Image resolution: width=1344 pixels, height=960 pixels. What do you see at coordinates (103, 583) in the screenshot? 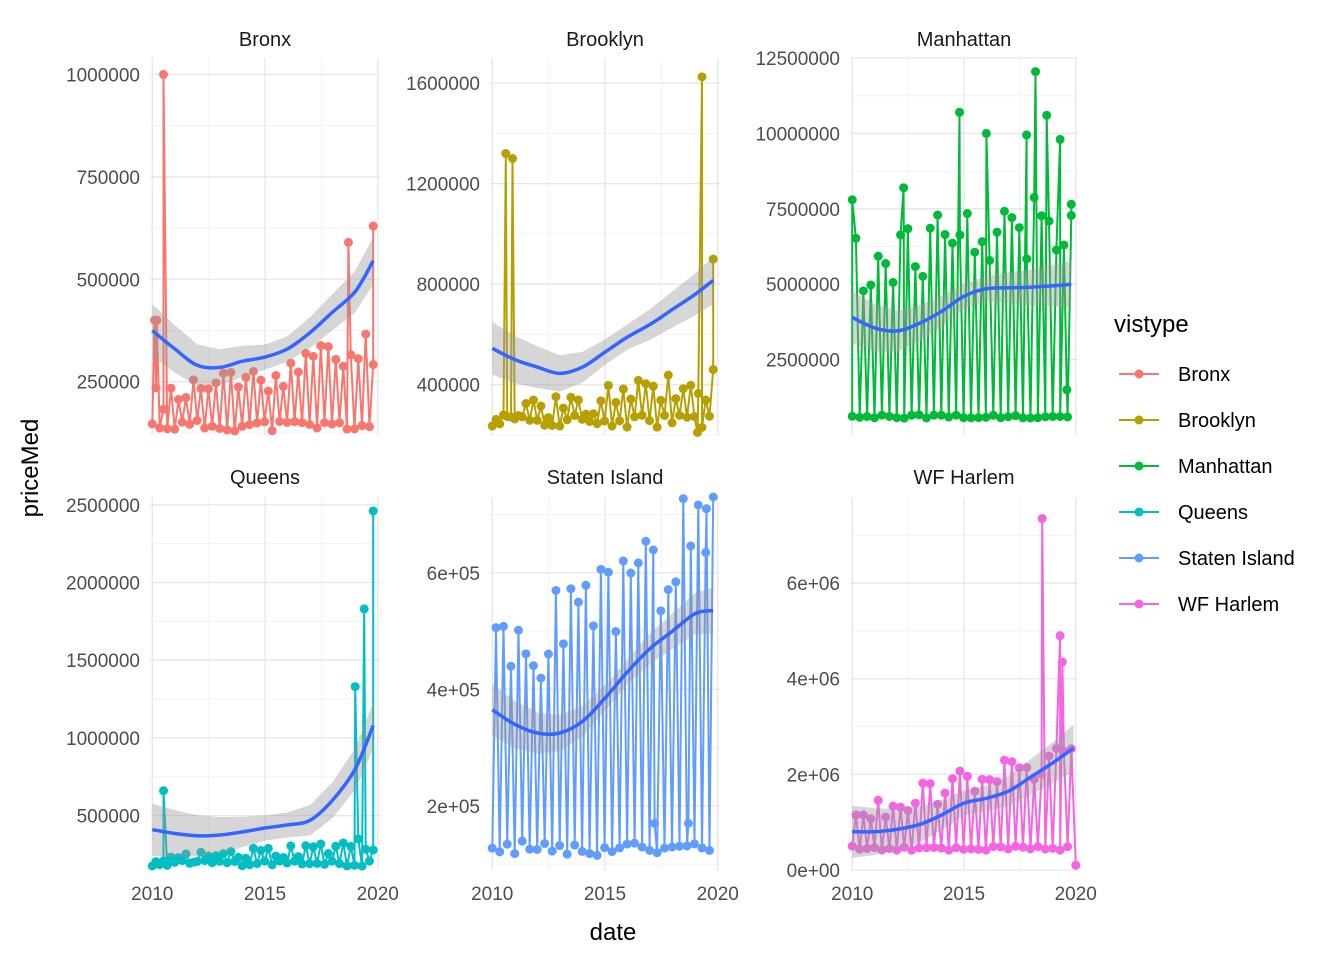
I see `y-tick-label: 2000000` at bounding box center [103, 583].